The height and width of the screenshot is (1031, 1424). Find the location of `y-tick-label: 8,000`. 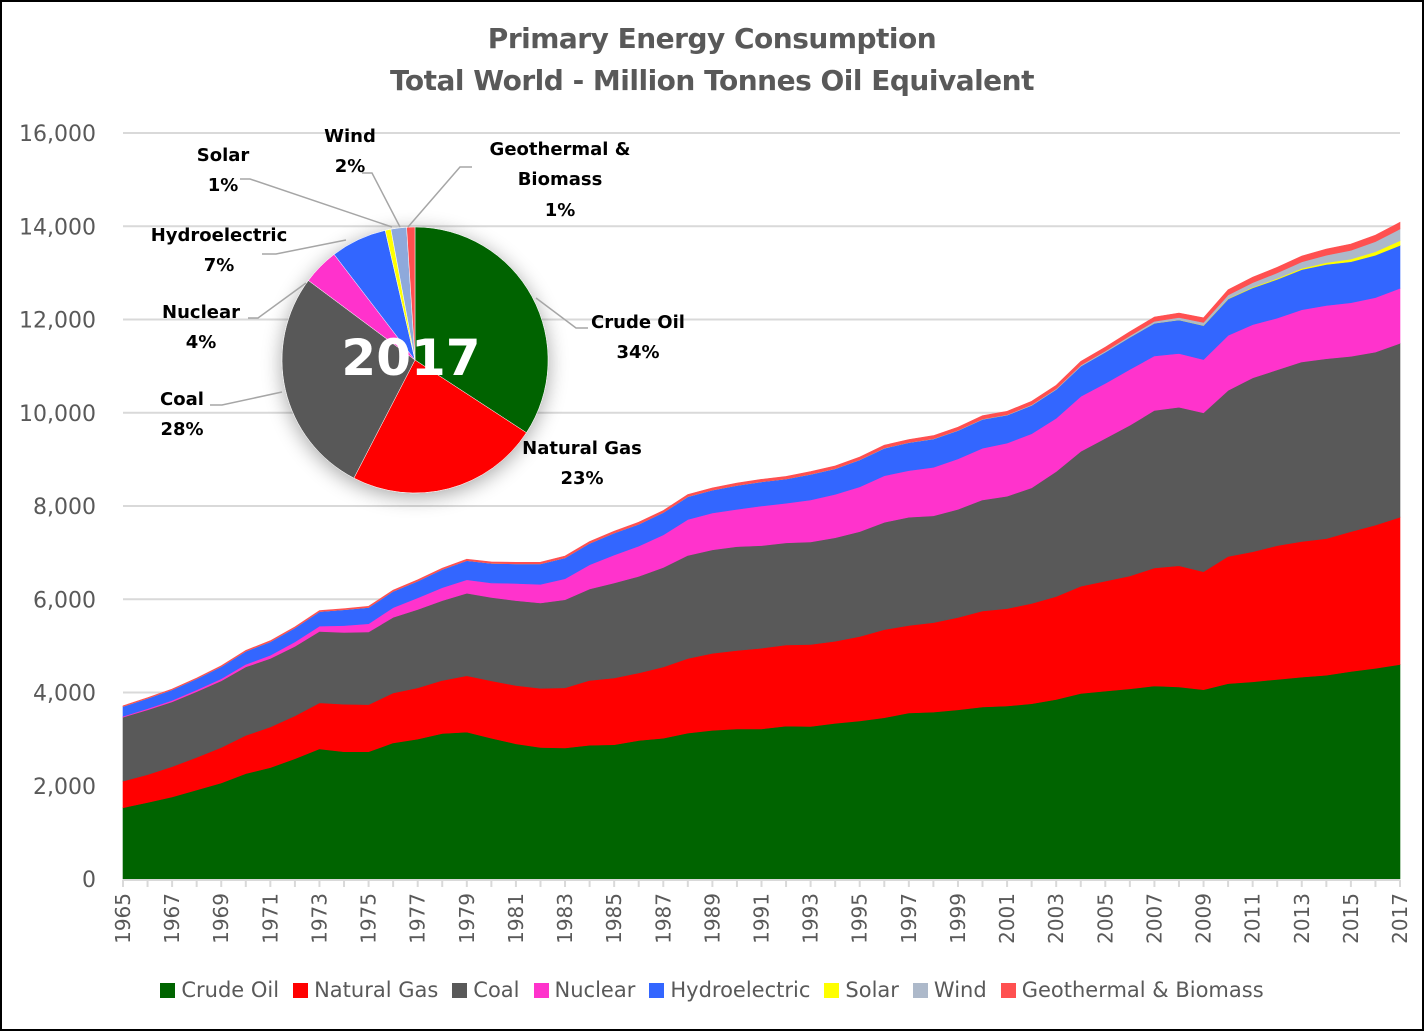

y-tick-label: 8,000 is located at coordinates (64, 507).